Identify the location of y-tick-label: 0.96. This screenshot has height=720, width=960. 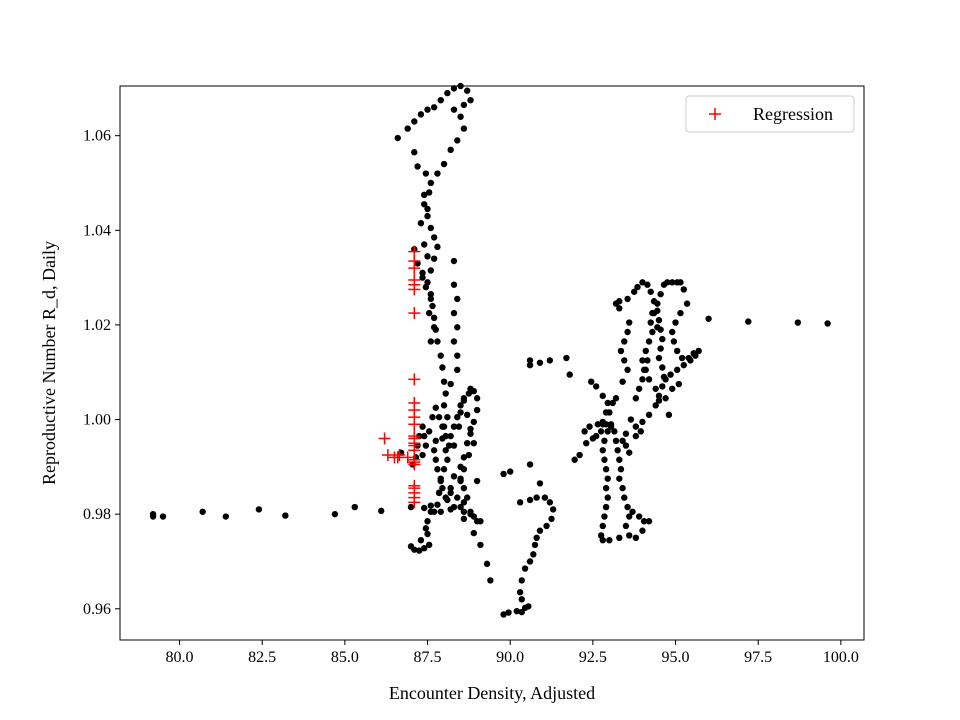
(97, 609).